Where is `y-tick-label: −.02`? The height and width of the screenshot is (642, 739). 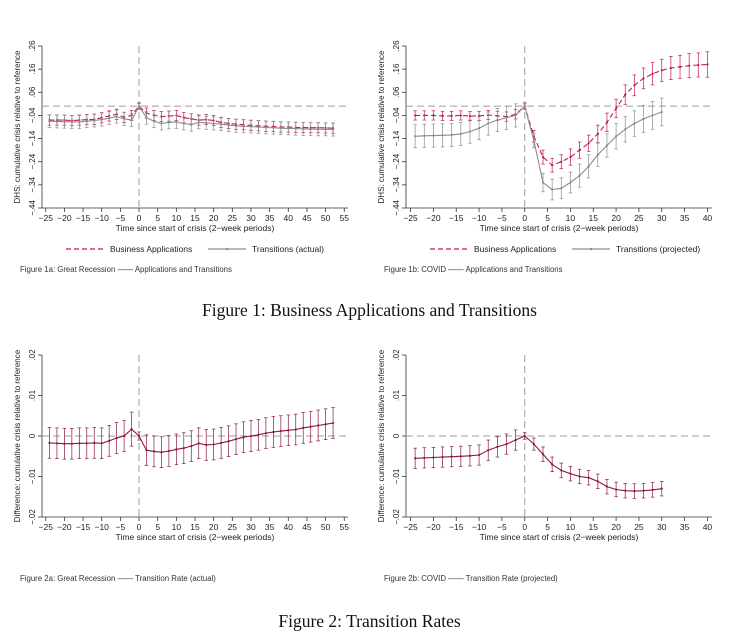
y-tick-label: −.02 is located at coordinates (32, 517).